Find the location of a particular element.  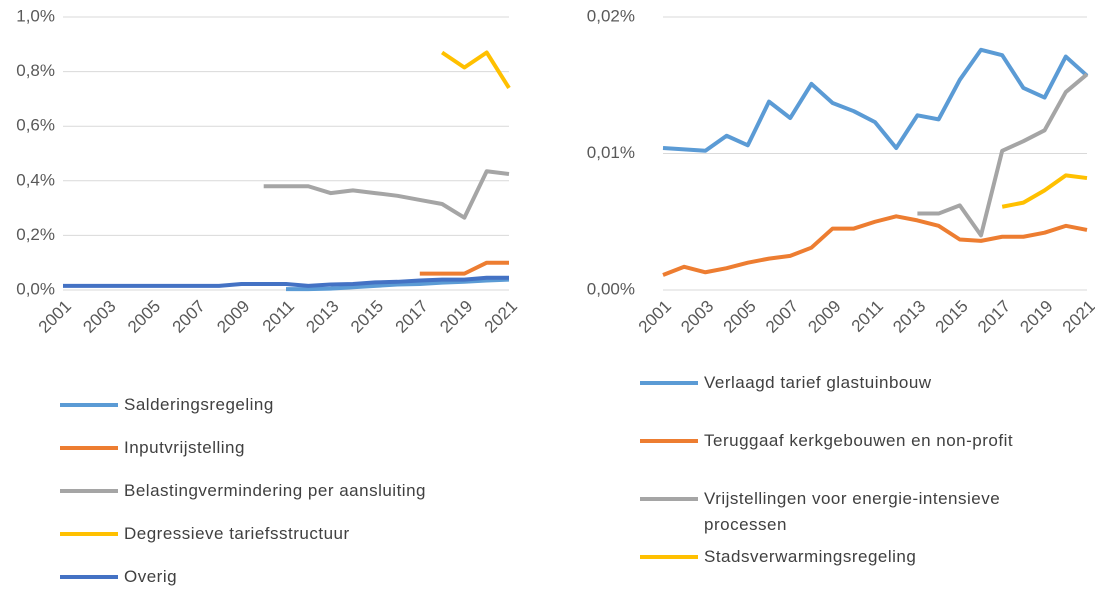

legend-label: Degressieve tariefsstructuur is located at coordinates (237, 533).